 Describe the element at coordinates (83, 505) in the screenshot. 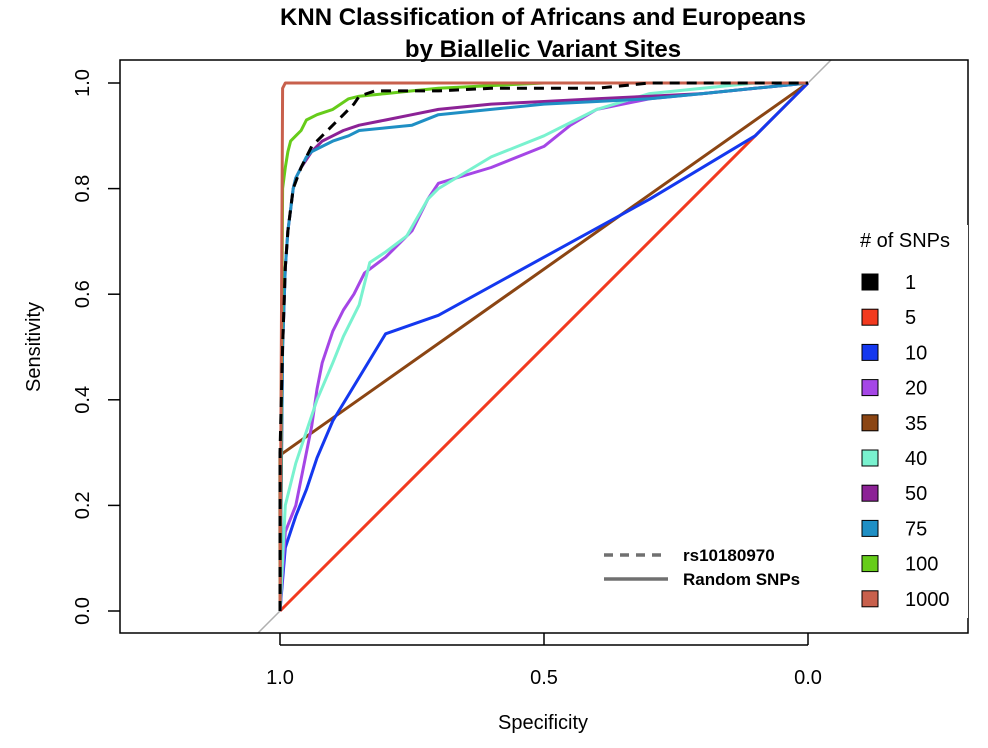

I see `y-tick-label: 0.2` at that location.